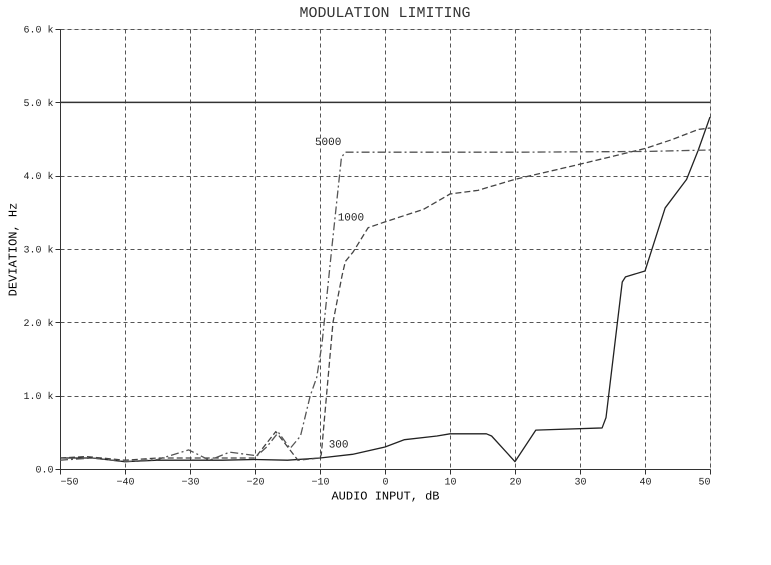  I want to click on x-tick-label: 30, so click(580, 483).